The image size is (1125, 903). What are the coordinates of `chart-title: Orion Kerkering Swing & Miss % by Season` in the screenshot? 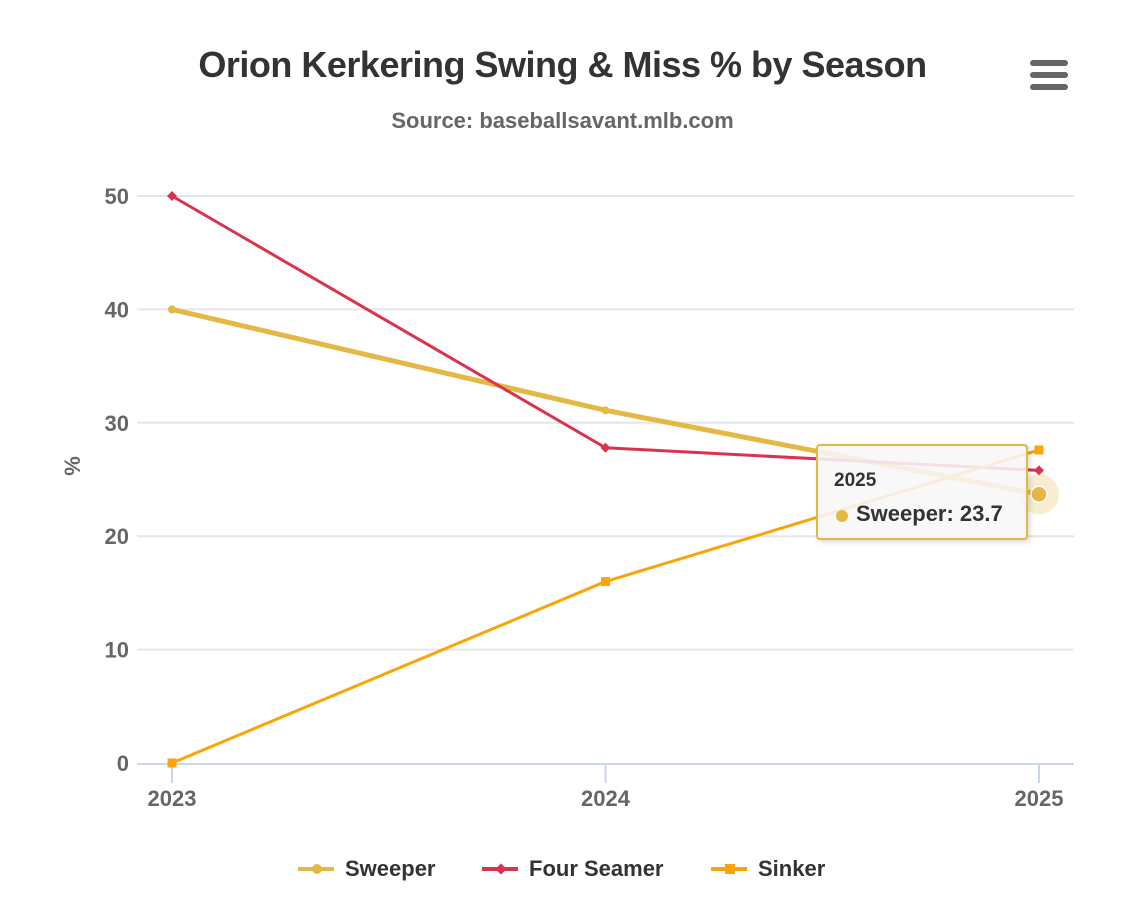 It's located at (562, 64).